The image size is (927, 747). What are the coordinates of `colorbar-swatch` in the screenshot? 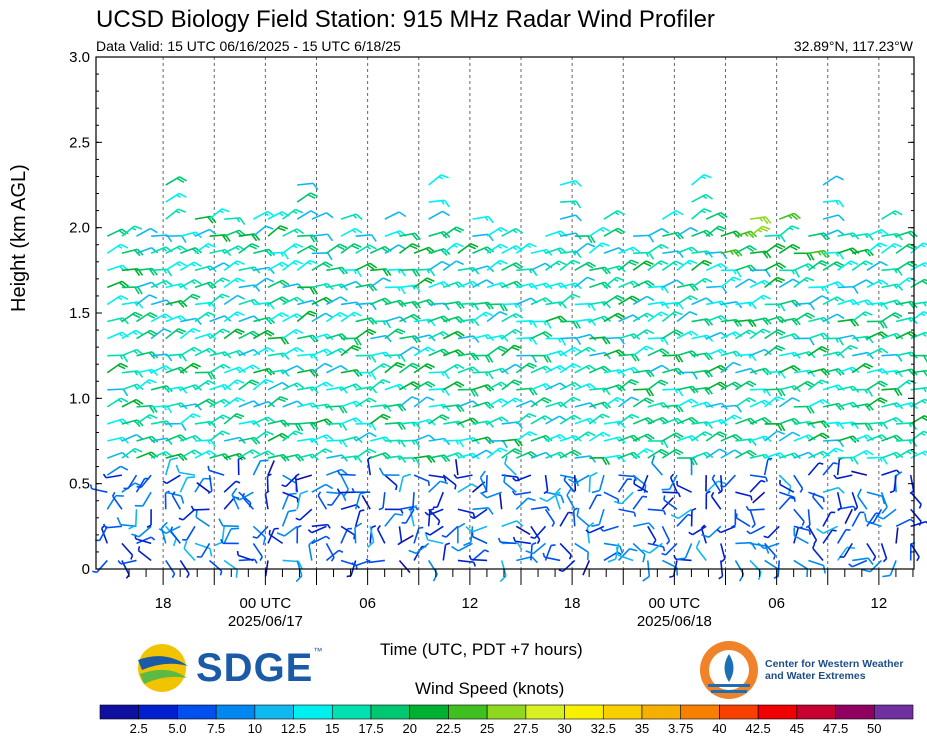 It's located at (700, 712).